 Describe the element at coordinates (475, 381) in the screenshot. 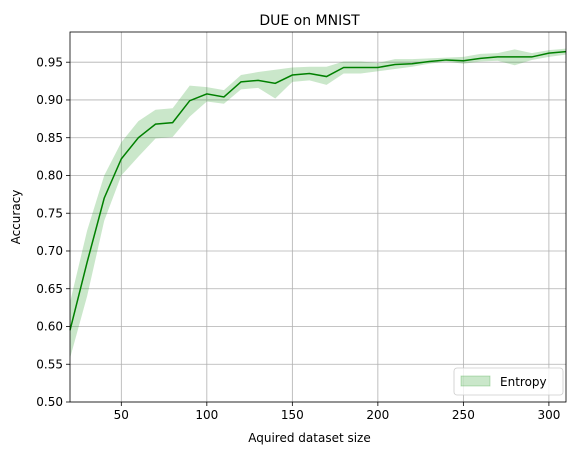

I see `legend-swatch-entropy` at that location.